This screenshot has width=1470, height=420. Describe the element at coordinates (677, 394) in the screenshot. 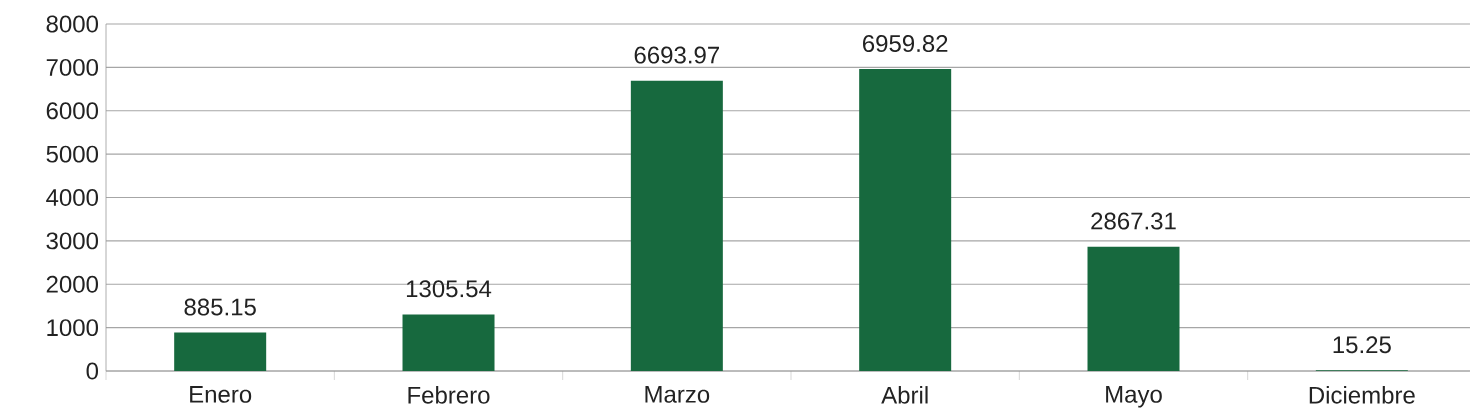

I see `x-tick-label: Marzo` at that location.